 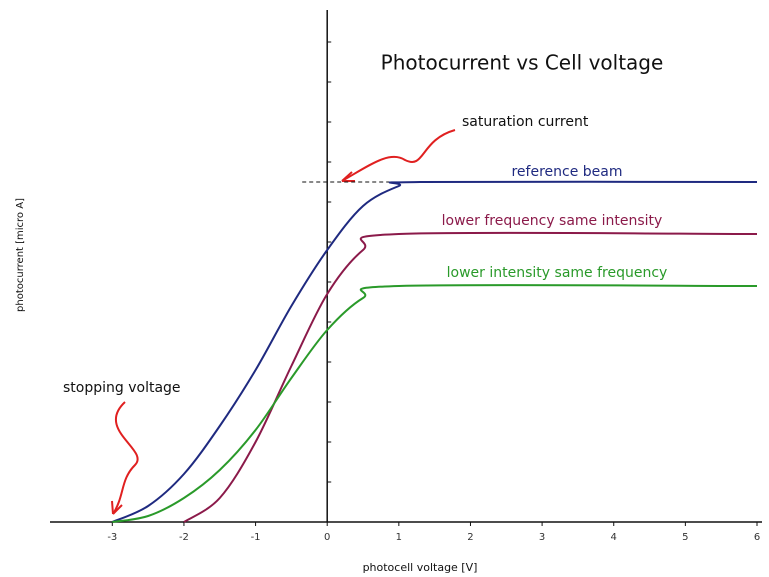 What do you see at coordinates (557, 273) in the screenshot?
I see `series-label: lower intensity same frequency` at bounding box center [557, 273].